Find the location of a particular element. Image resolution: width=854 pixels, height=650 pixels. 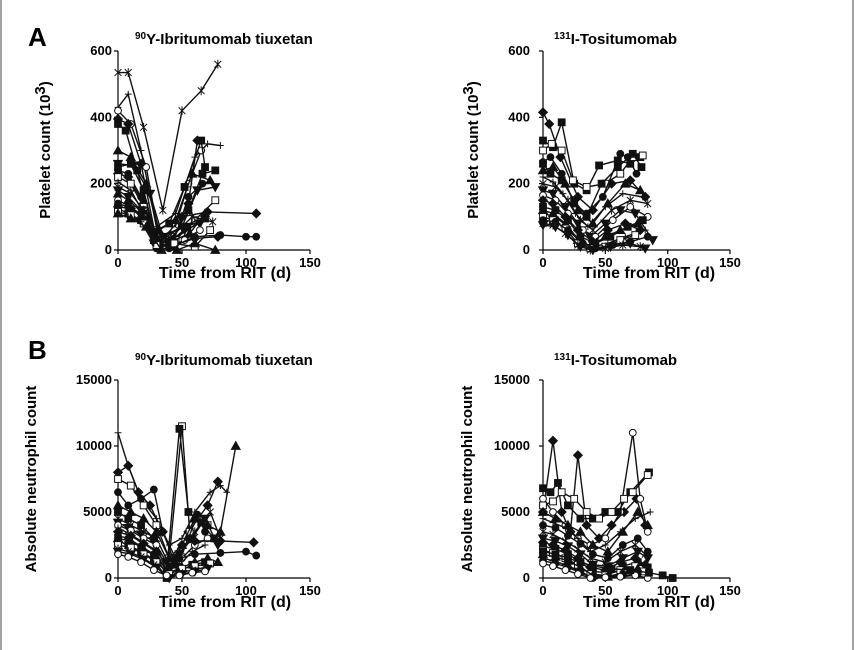

y-axis-label-text: Platelet count (10 is located at coordinates (473, 157).